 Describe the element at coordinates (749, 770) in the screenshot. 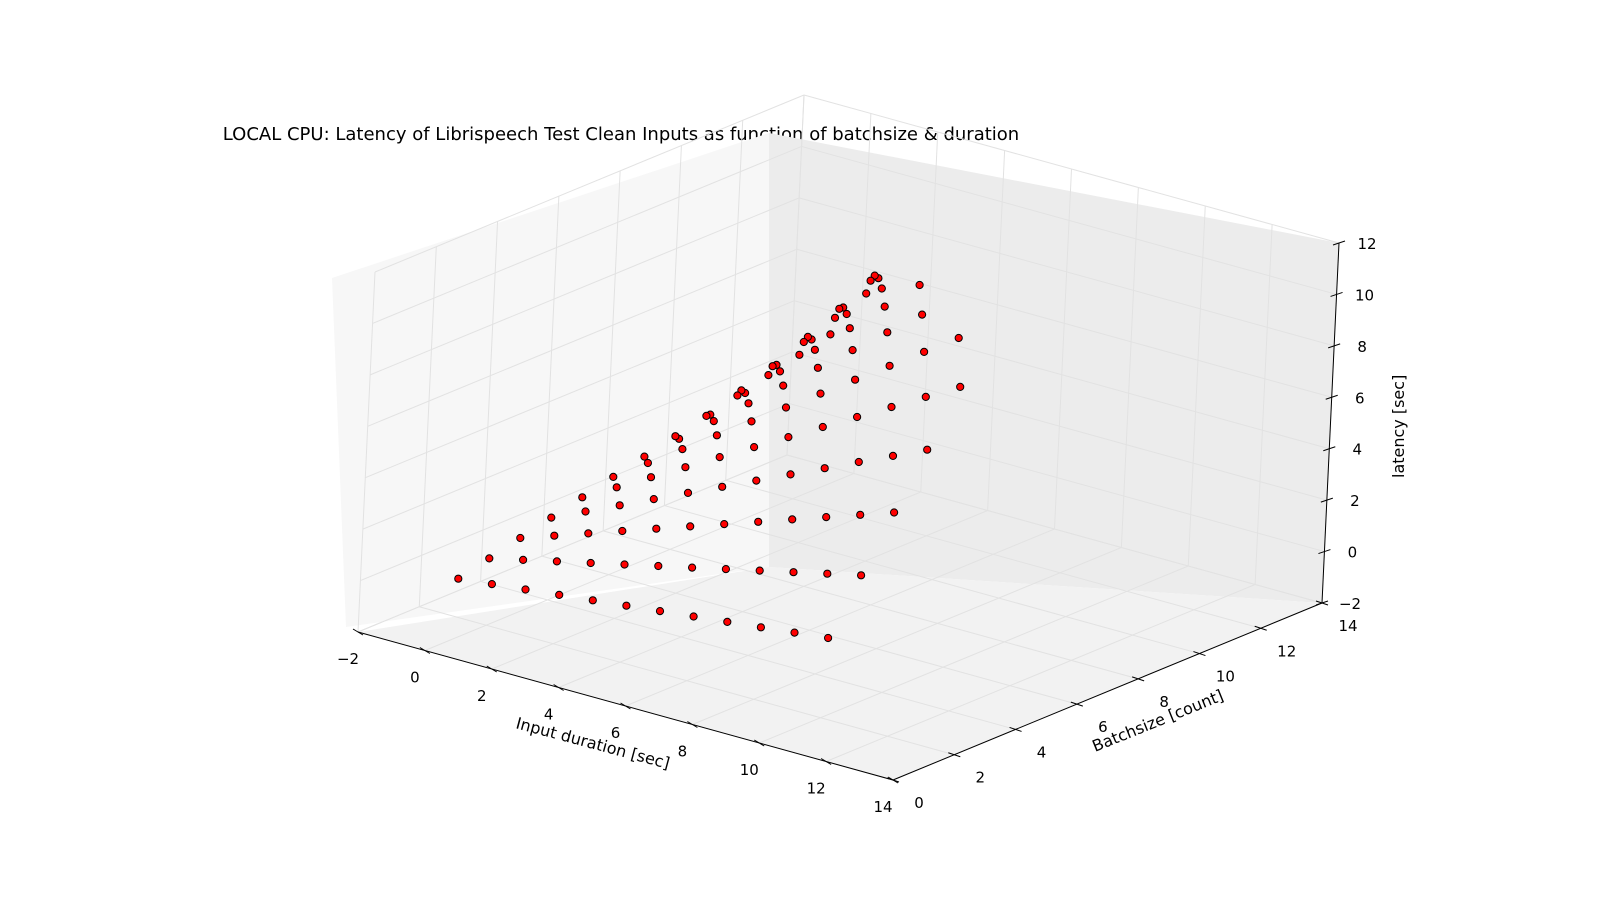

I see `x-tick-label: 10` at that location.